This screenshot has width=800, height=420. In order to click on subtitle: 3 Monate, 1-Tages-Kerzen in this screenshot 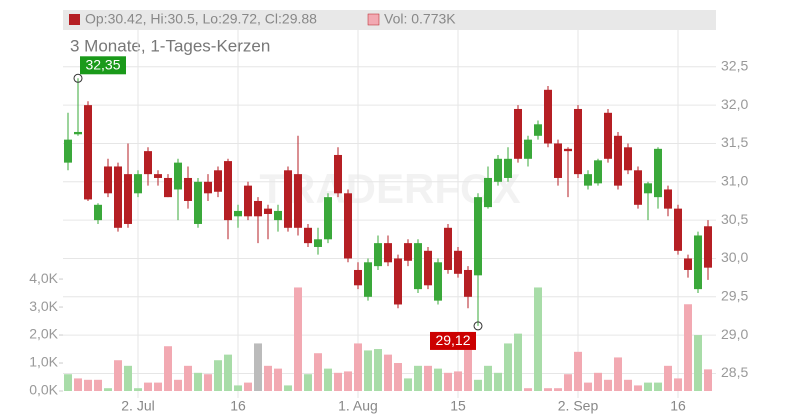, I will do `click(170, 45)`.